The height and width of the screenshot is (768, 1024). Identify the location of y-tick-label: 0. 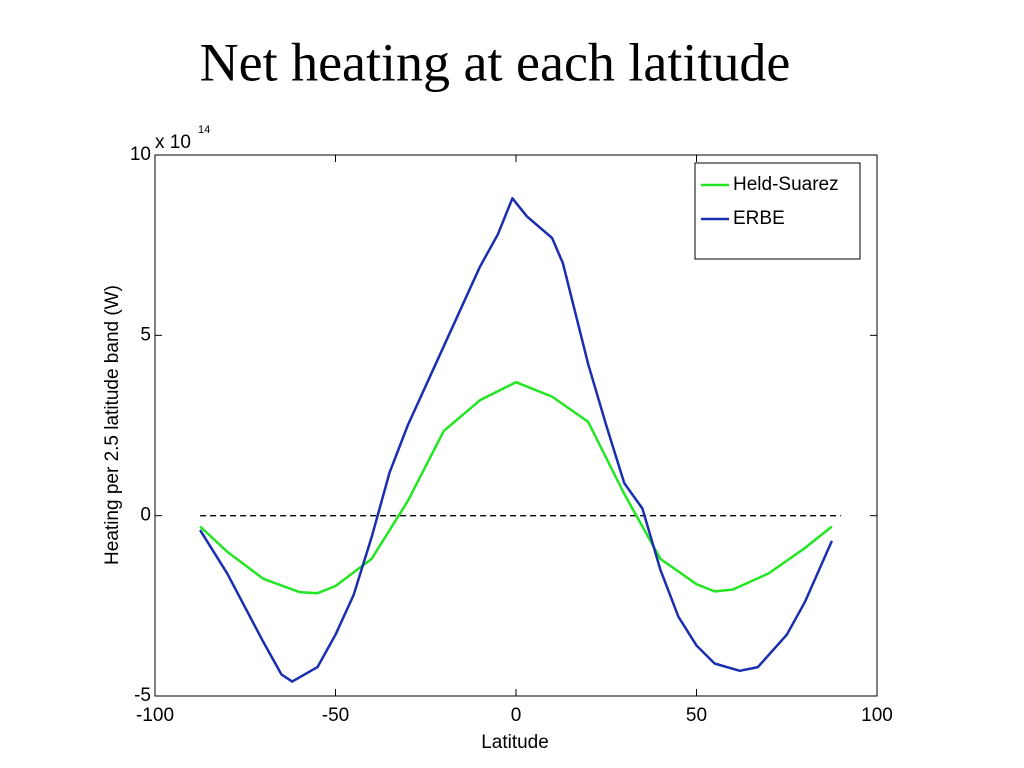
(145, 515).